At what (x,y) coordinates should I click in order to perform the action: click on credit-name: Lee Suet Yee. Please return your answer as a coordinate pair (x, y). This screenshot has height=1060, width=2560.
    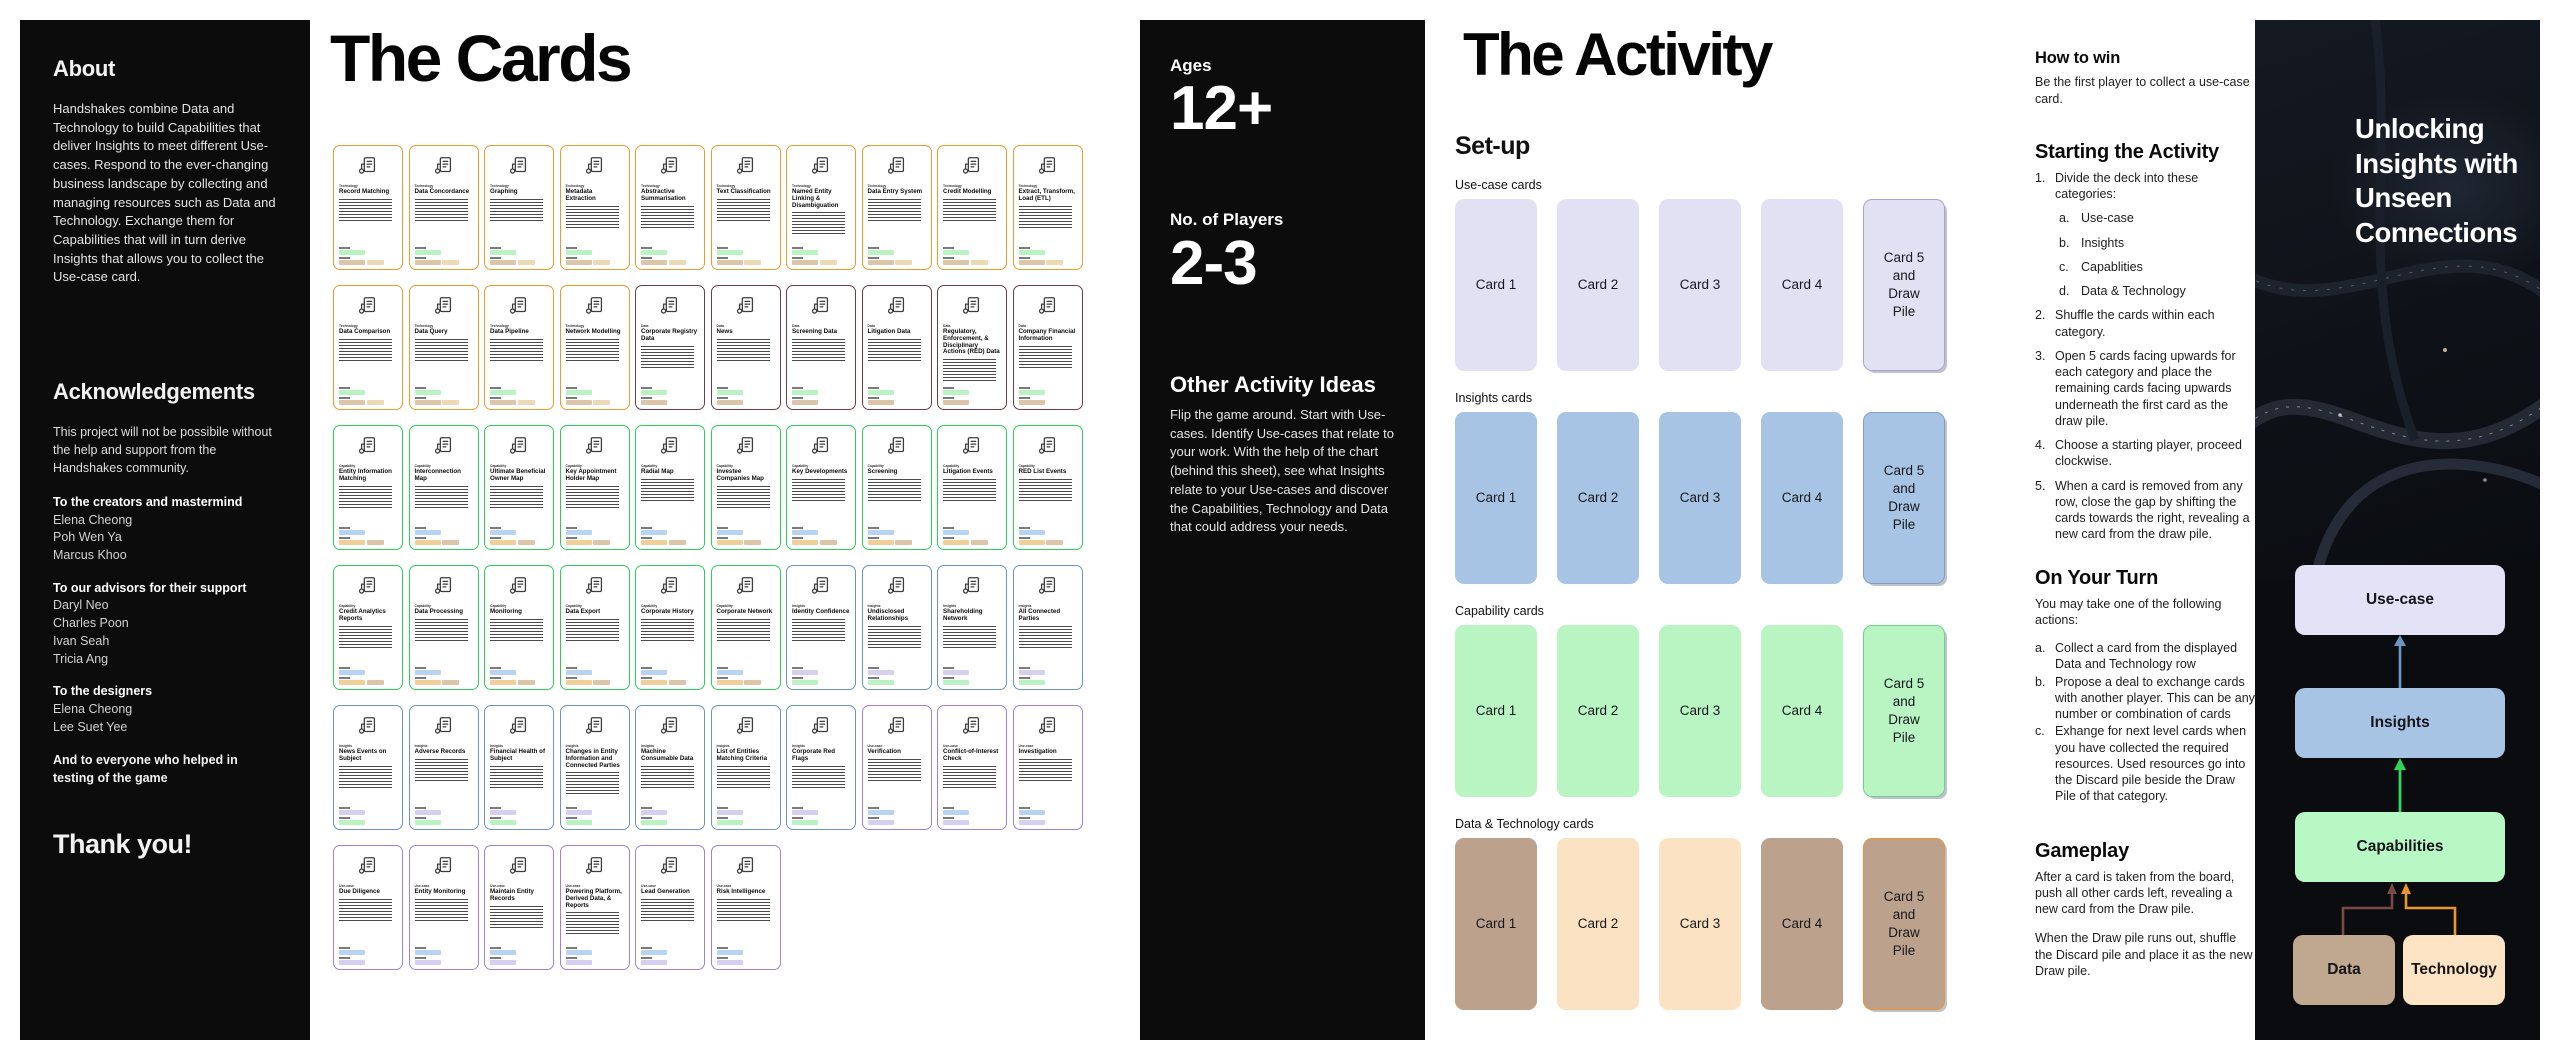
    Looking at the image, I should click on (90, 726).